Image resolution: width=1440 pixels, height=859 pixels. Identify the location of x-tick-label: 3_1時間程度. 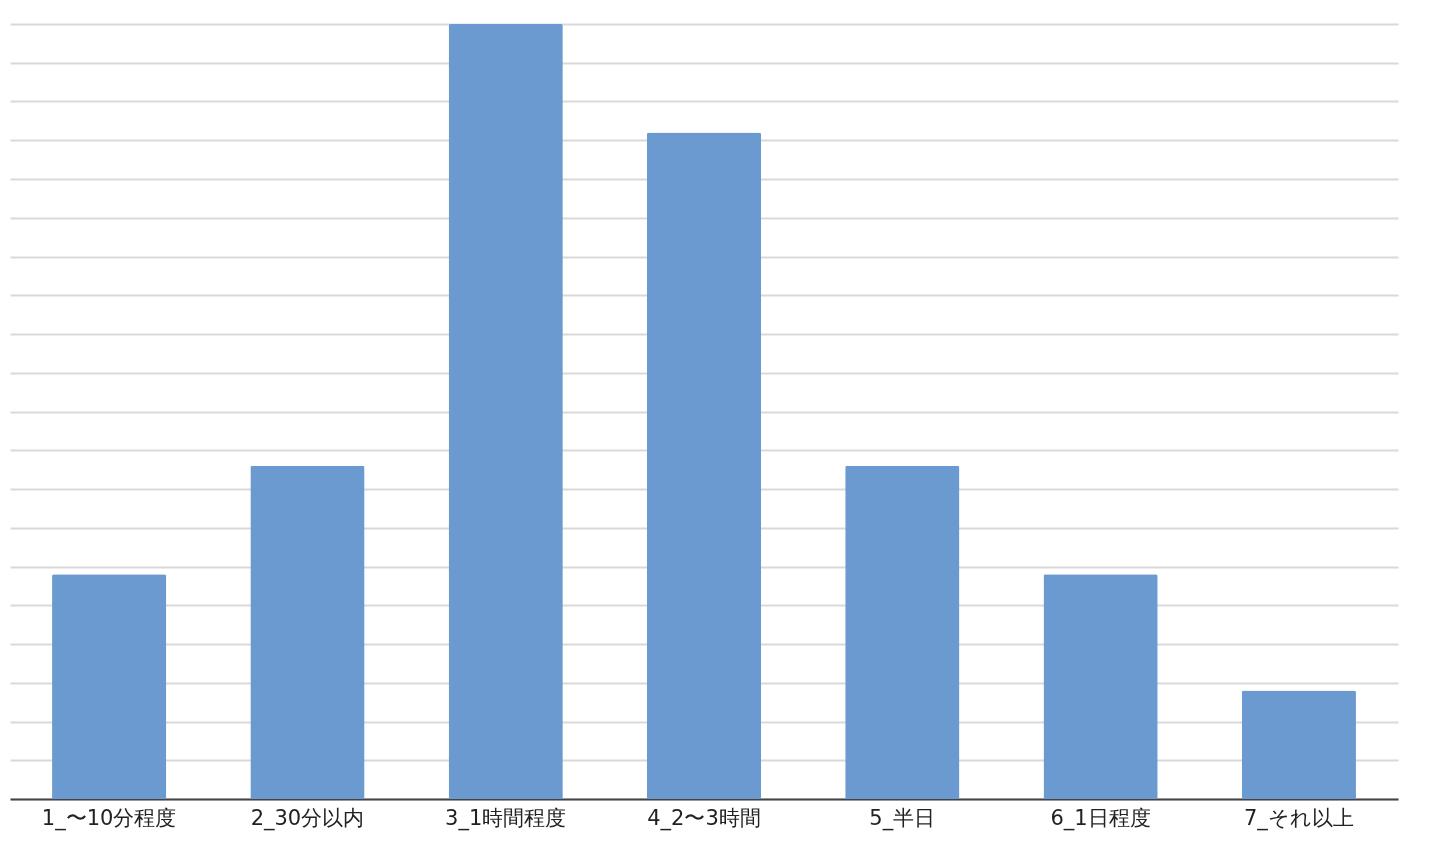
(506, 818).